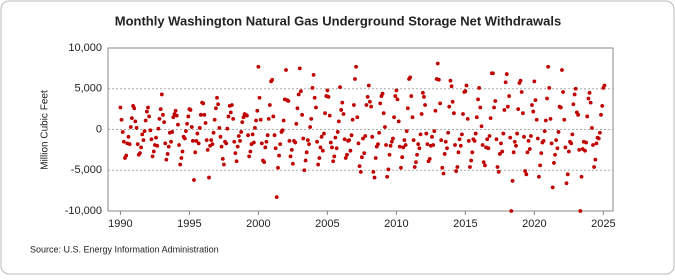 This screenshot has height=280, width=675. I want to click on x-tick-label: 2000, so click(258, 224).